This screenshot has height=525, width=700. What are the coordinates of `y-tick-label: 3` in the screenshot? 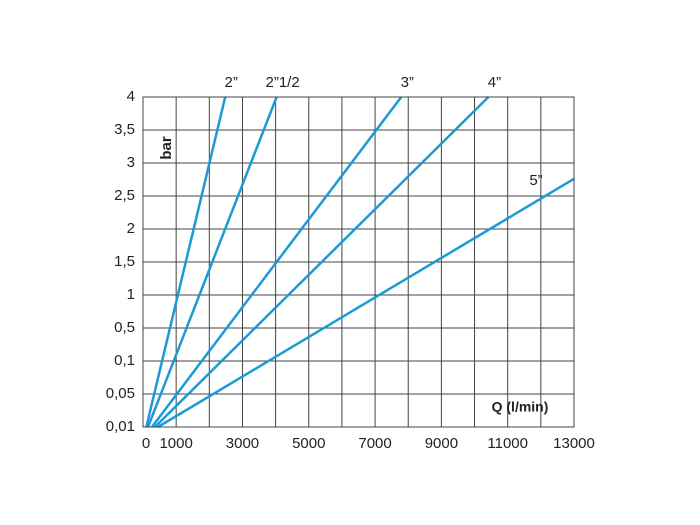 It's located at (131, 162).